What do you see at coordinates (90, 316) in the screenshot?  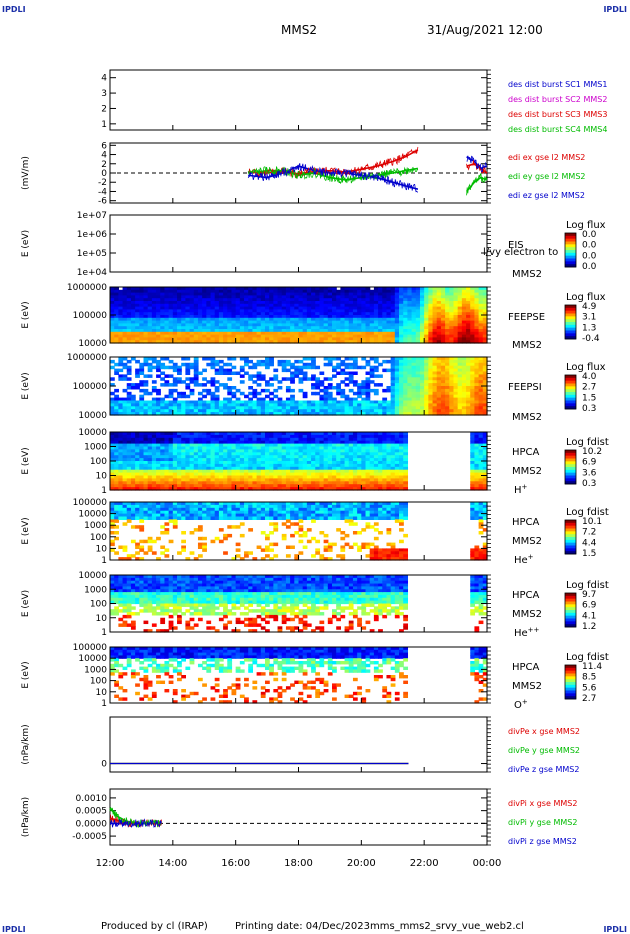 I see `y-tick-label-4: 100000` at bounding box center [90, 316].